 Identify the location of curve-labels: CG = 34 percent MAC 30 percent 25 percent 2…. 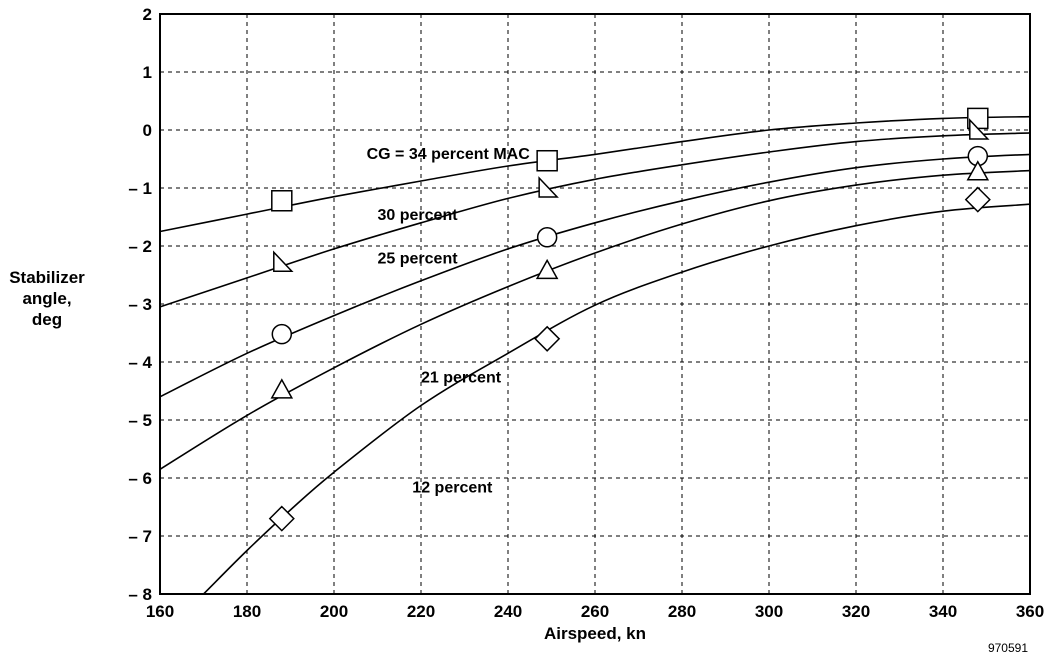
(449, 321).